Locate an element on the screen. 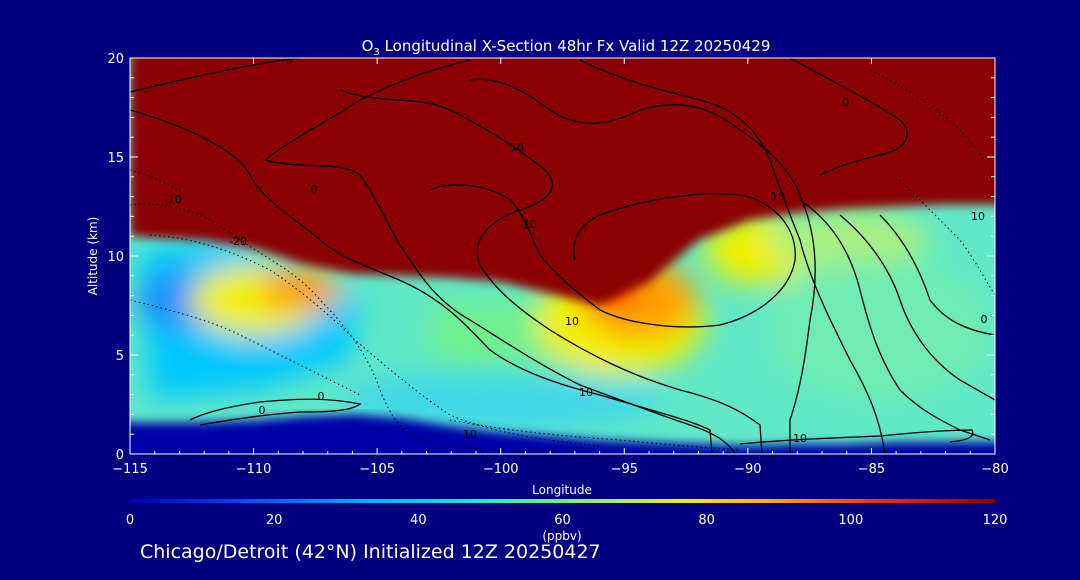  y-axis-label: Altitude (km) is located at coordinates (93, 256).